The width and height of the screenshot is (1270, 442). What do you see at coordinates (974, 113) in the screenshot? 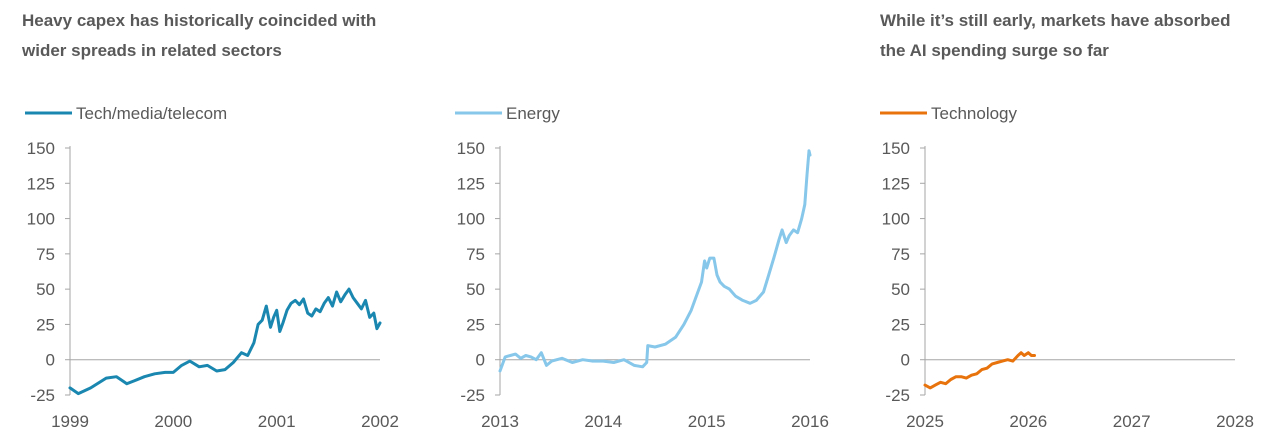
I see `technology-legend-label: Technology` at bounding box center [974, 113].